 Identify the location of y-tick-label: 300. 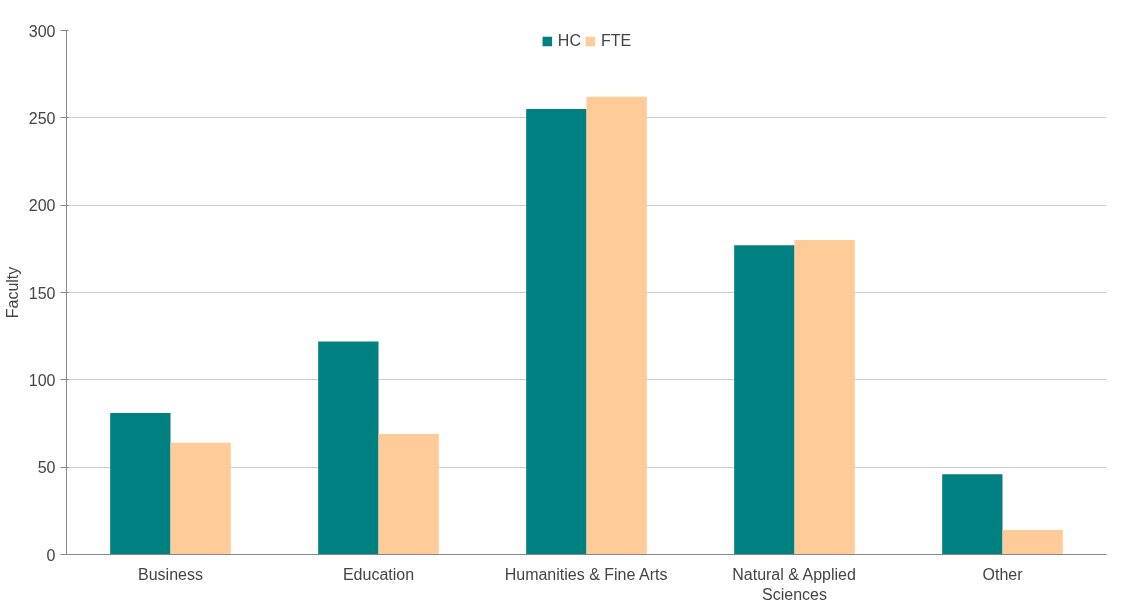
(42, 31).